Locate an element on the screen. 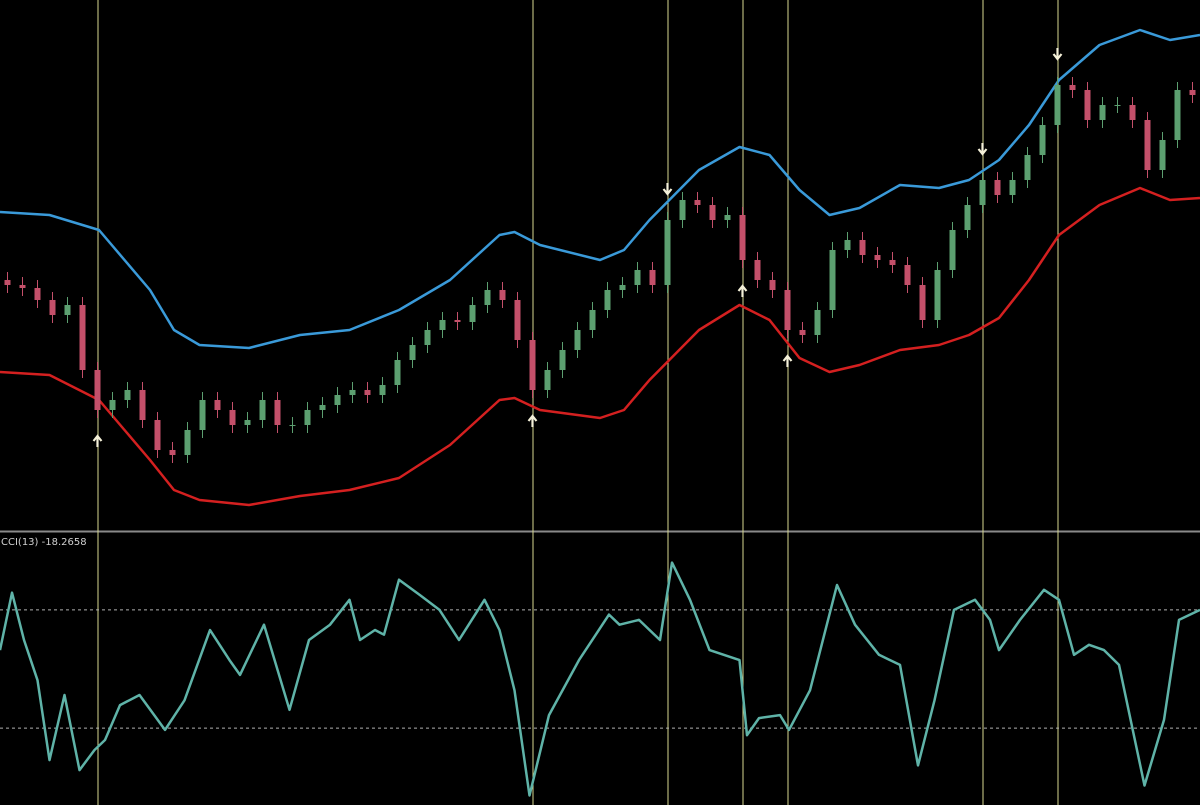 The image size is (1200, 805). indicator-value: -18.2658 is located at coordinates (64, 542).